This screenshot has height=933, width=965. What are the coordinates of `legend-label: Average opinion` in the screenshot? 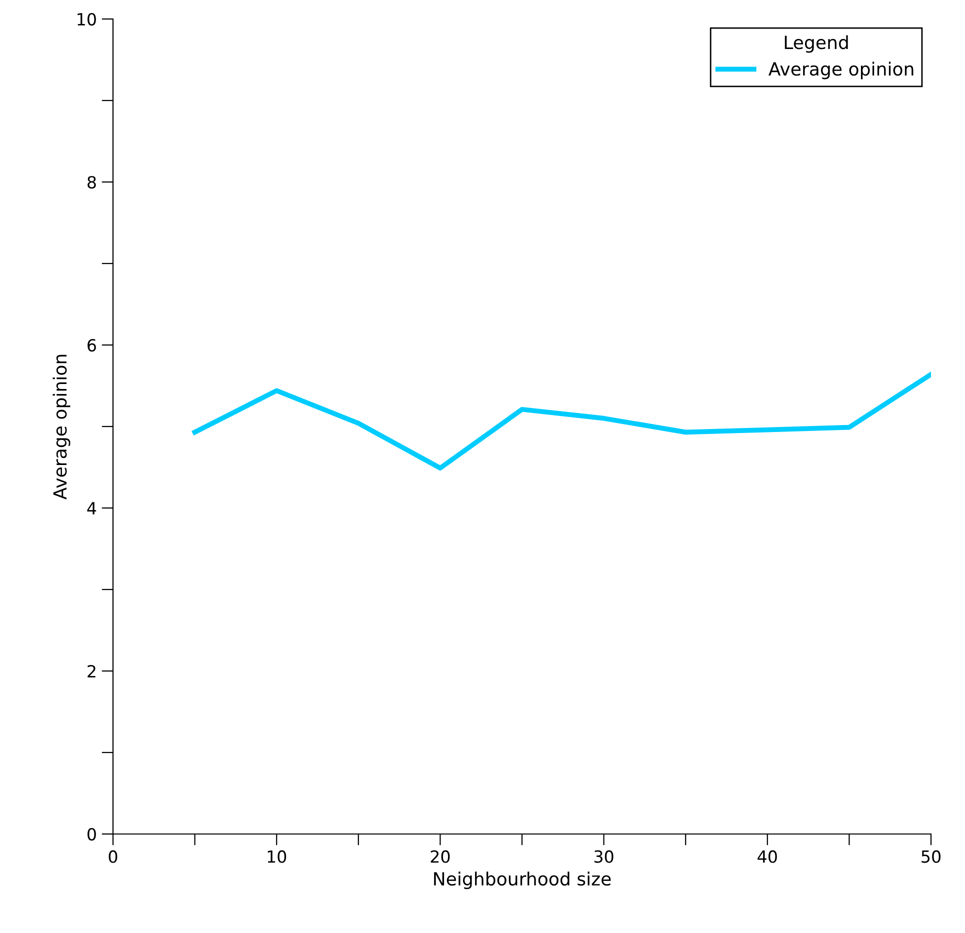 It's located at (841, 71).